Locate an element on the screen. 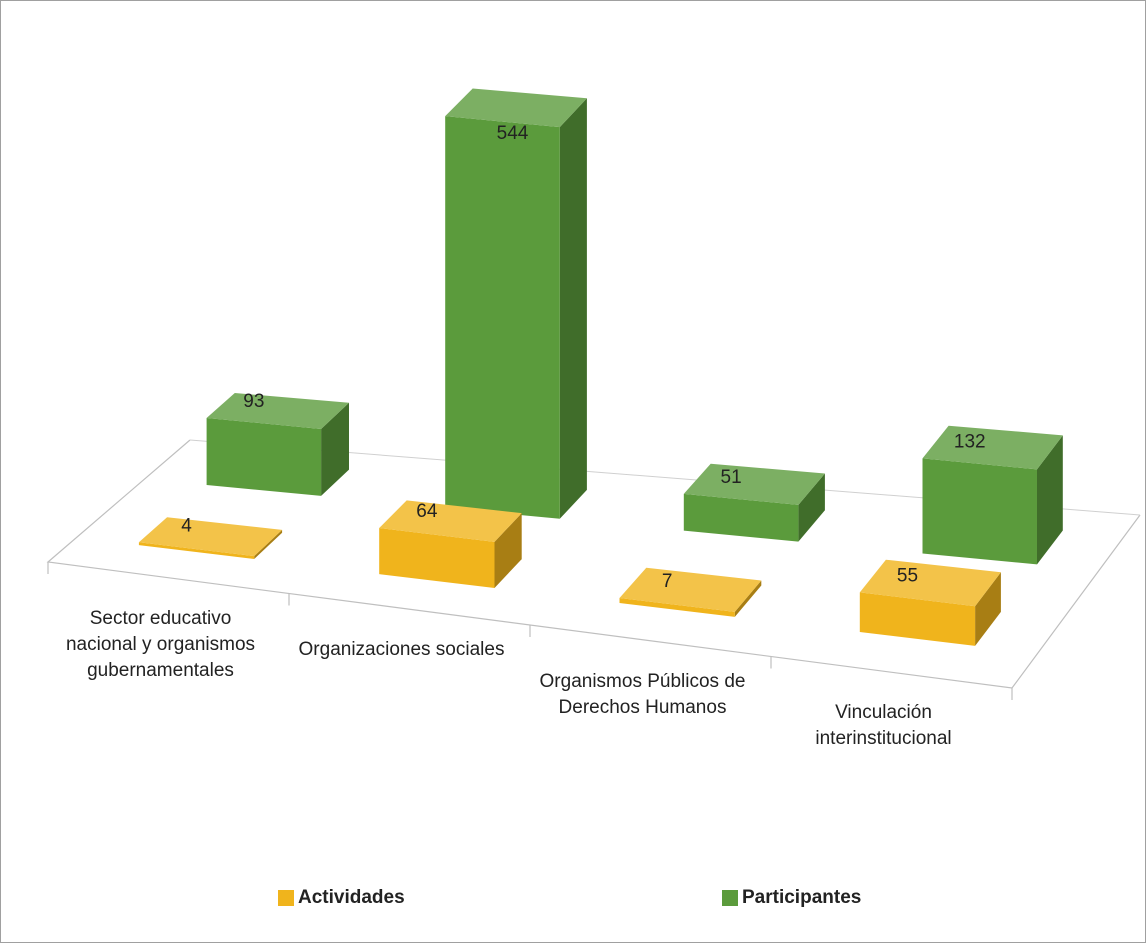 The height and width of the screenshot is (943, 1146). data-label: 132 is located at coordinates (970, 441).